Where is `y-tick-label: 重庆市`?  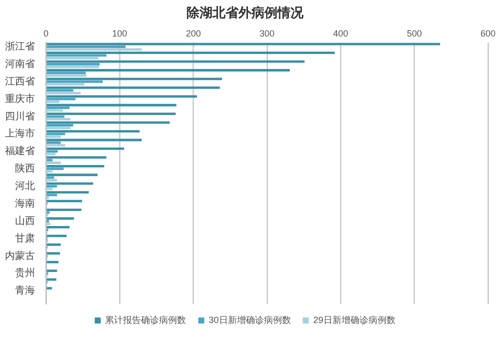
y-tick-label: 重庆市 is located at coordinates (20, 98).